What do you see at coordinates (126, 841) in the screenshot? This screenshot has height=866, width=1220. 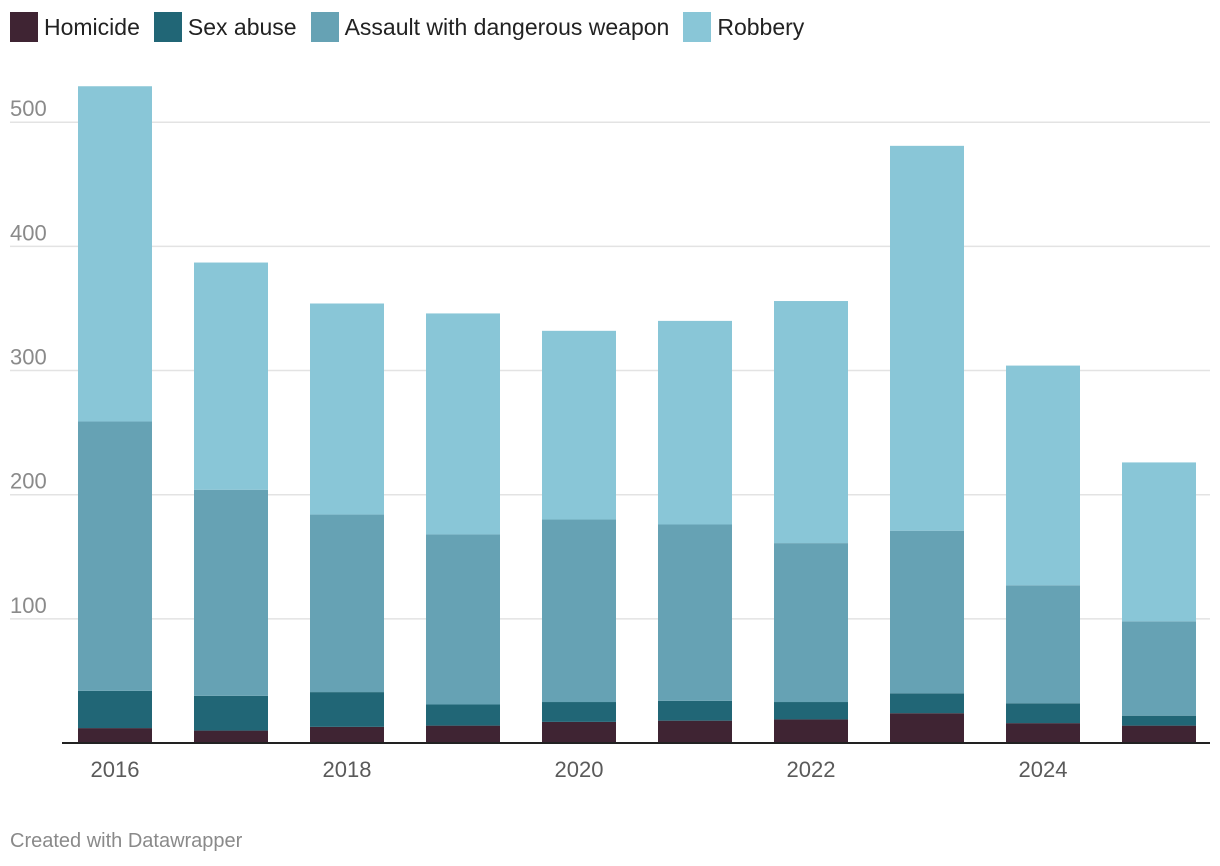 I see `footer-credit: Created with Datawrapper` at bounding box center [126, 841].